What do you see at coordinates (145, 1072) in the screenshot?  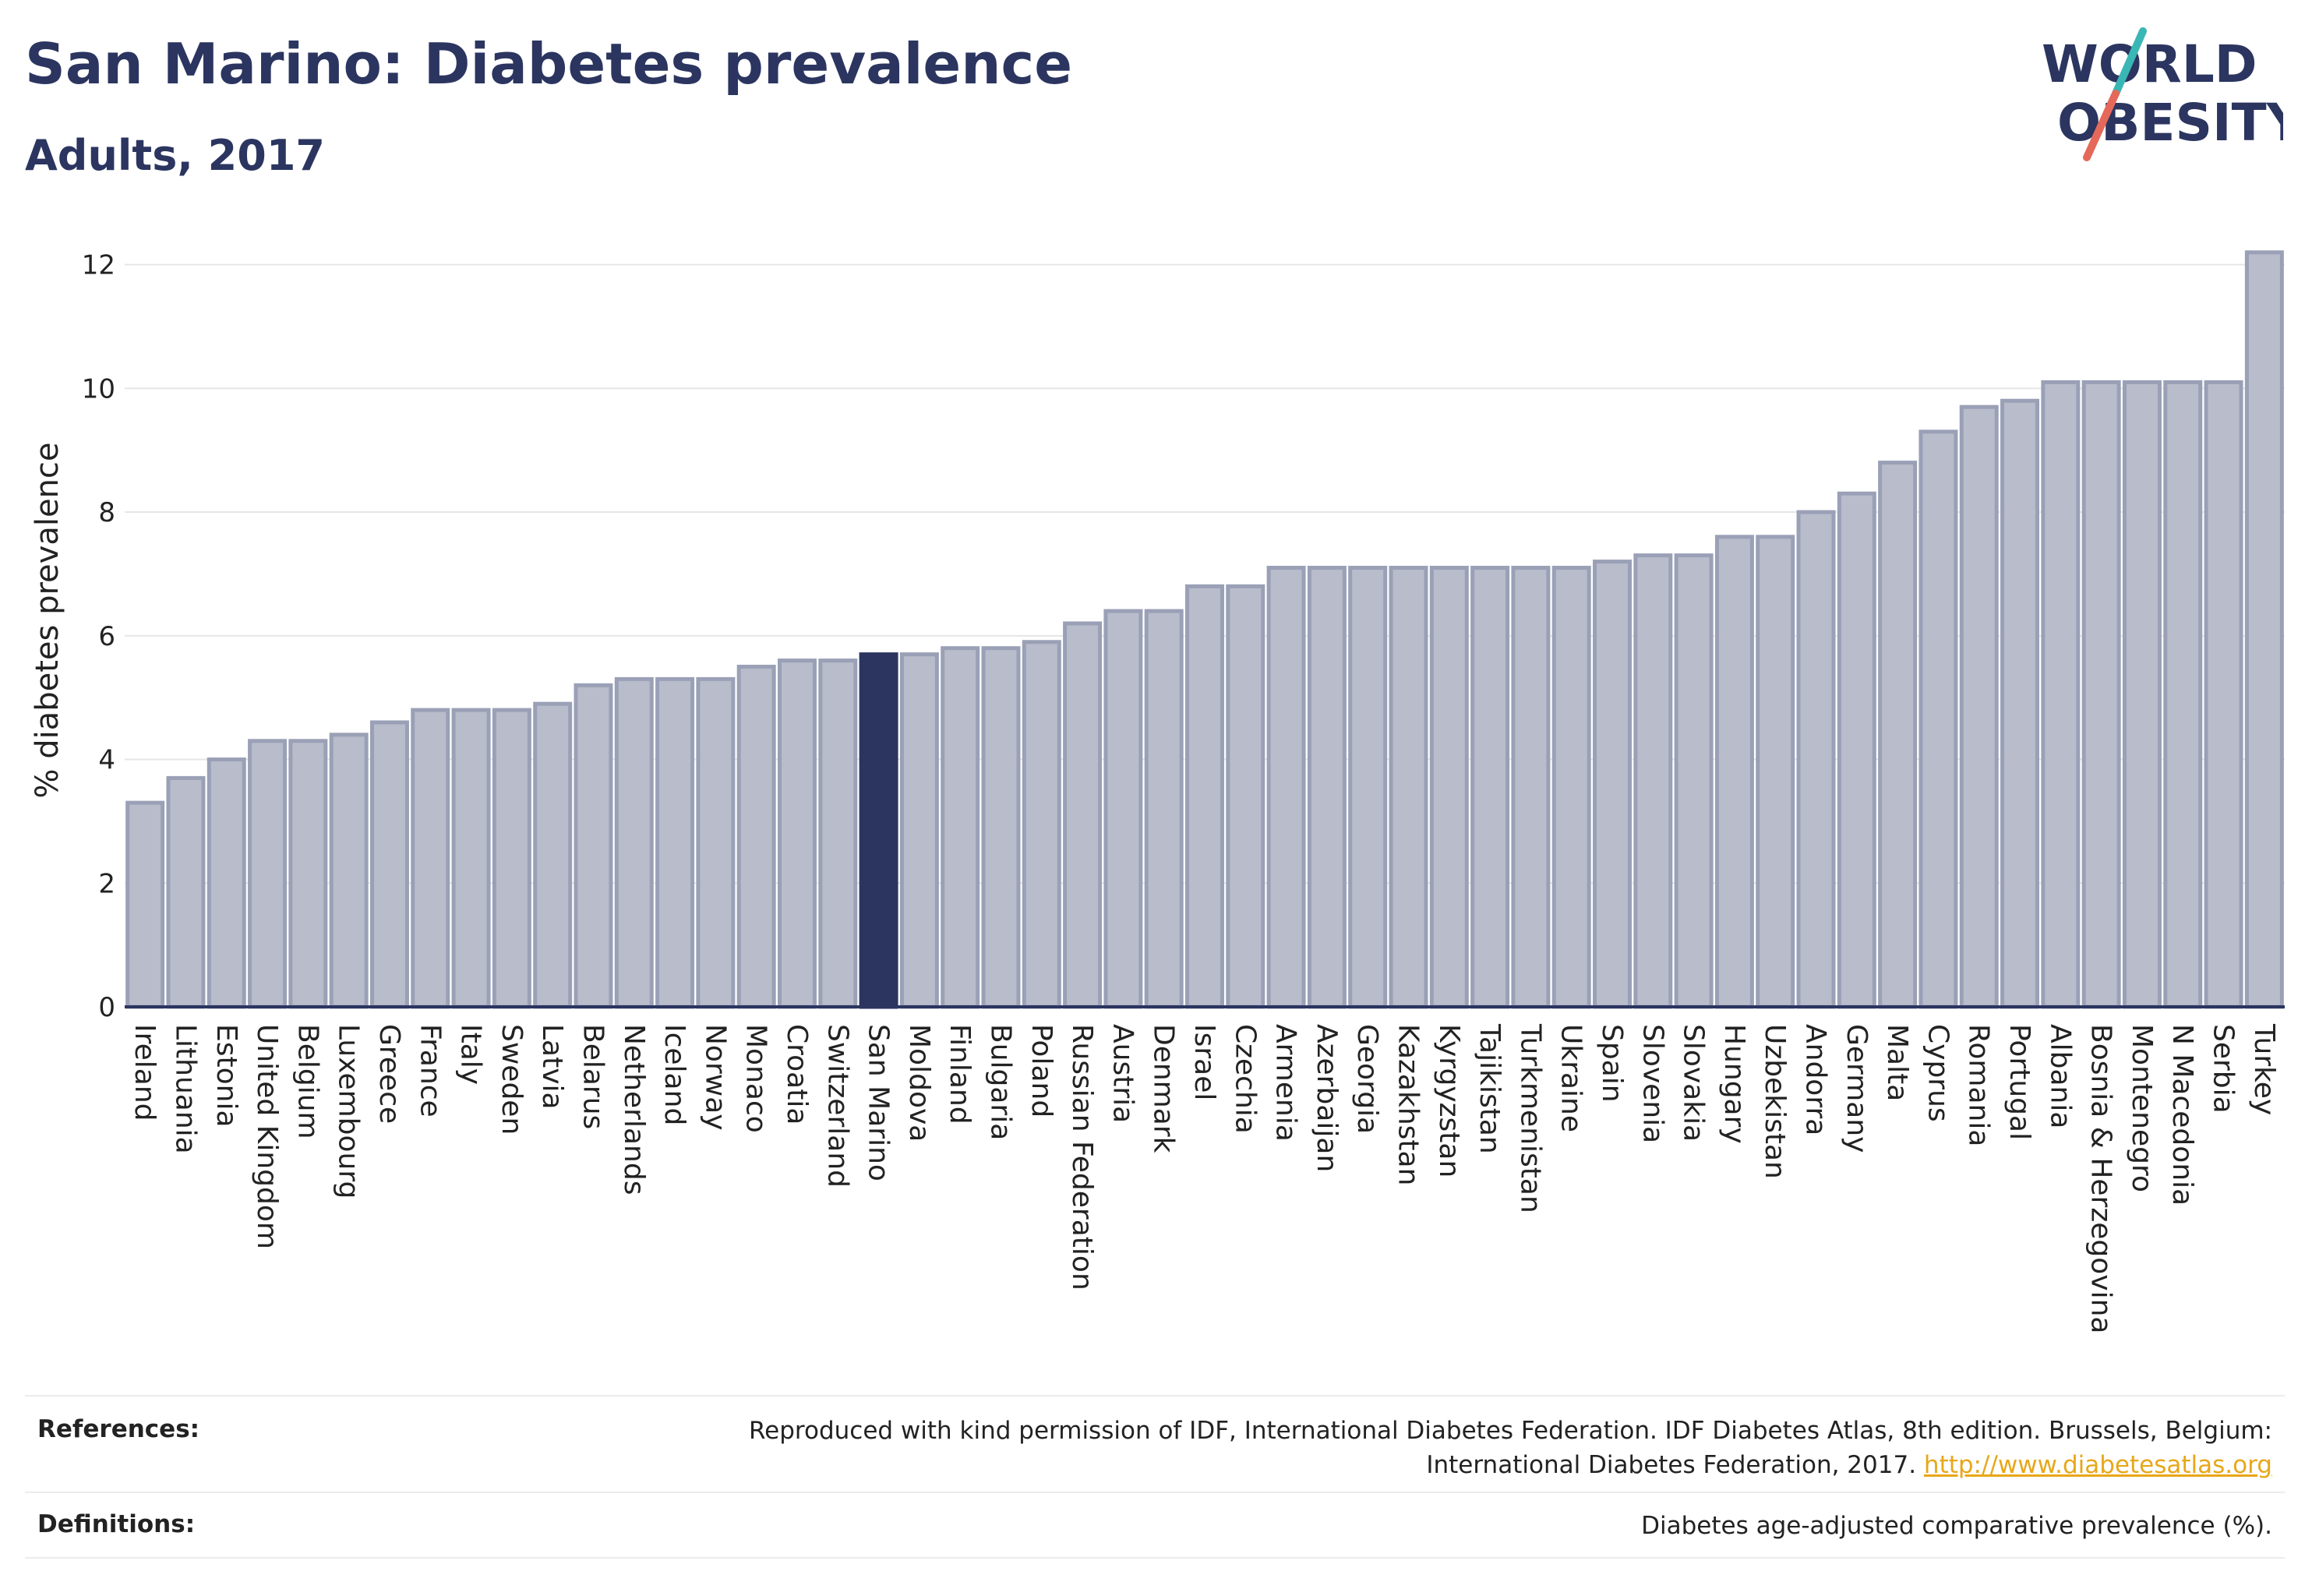 I see `x-tick-label: Ireland` at bounding box center [145, 1072].